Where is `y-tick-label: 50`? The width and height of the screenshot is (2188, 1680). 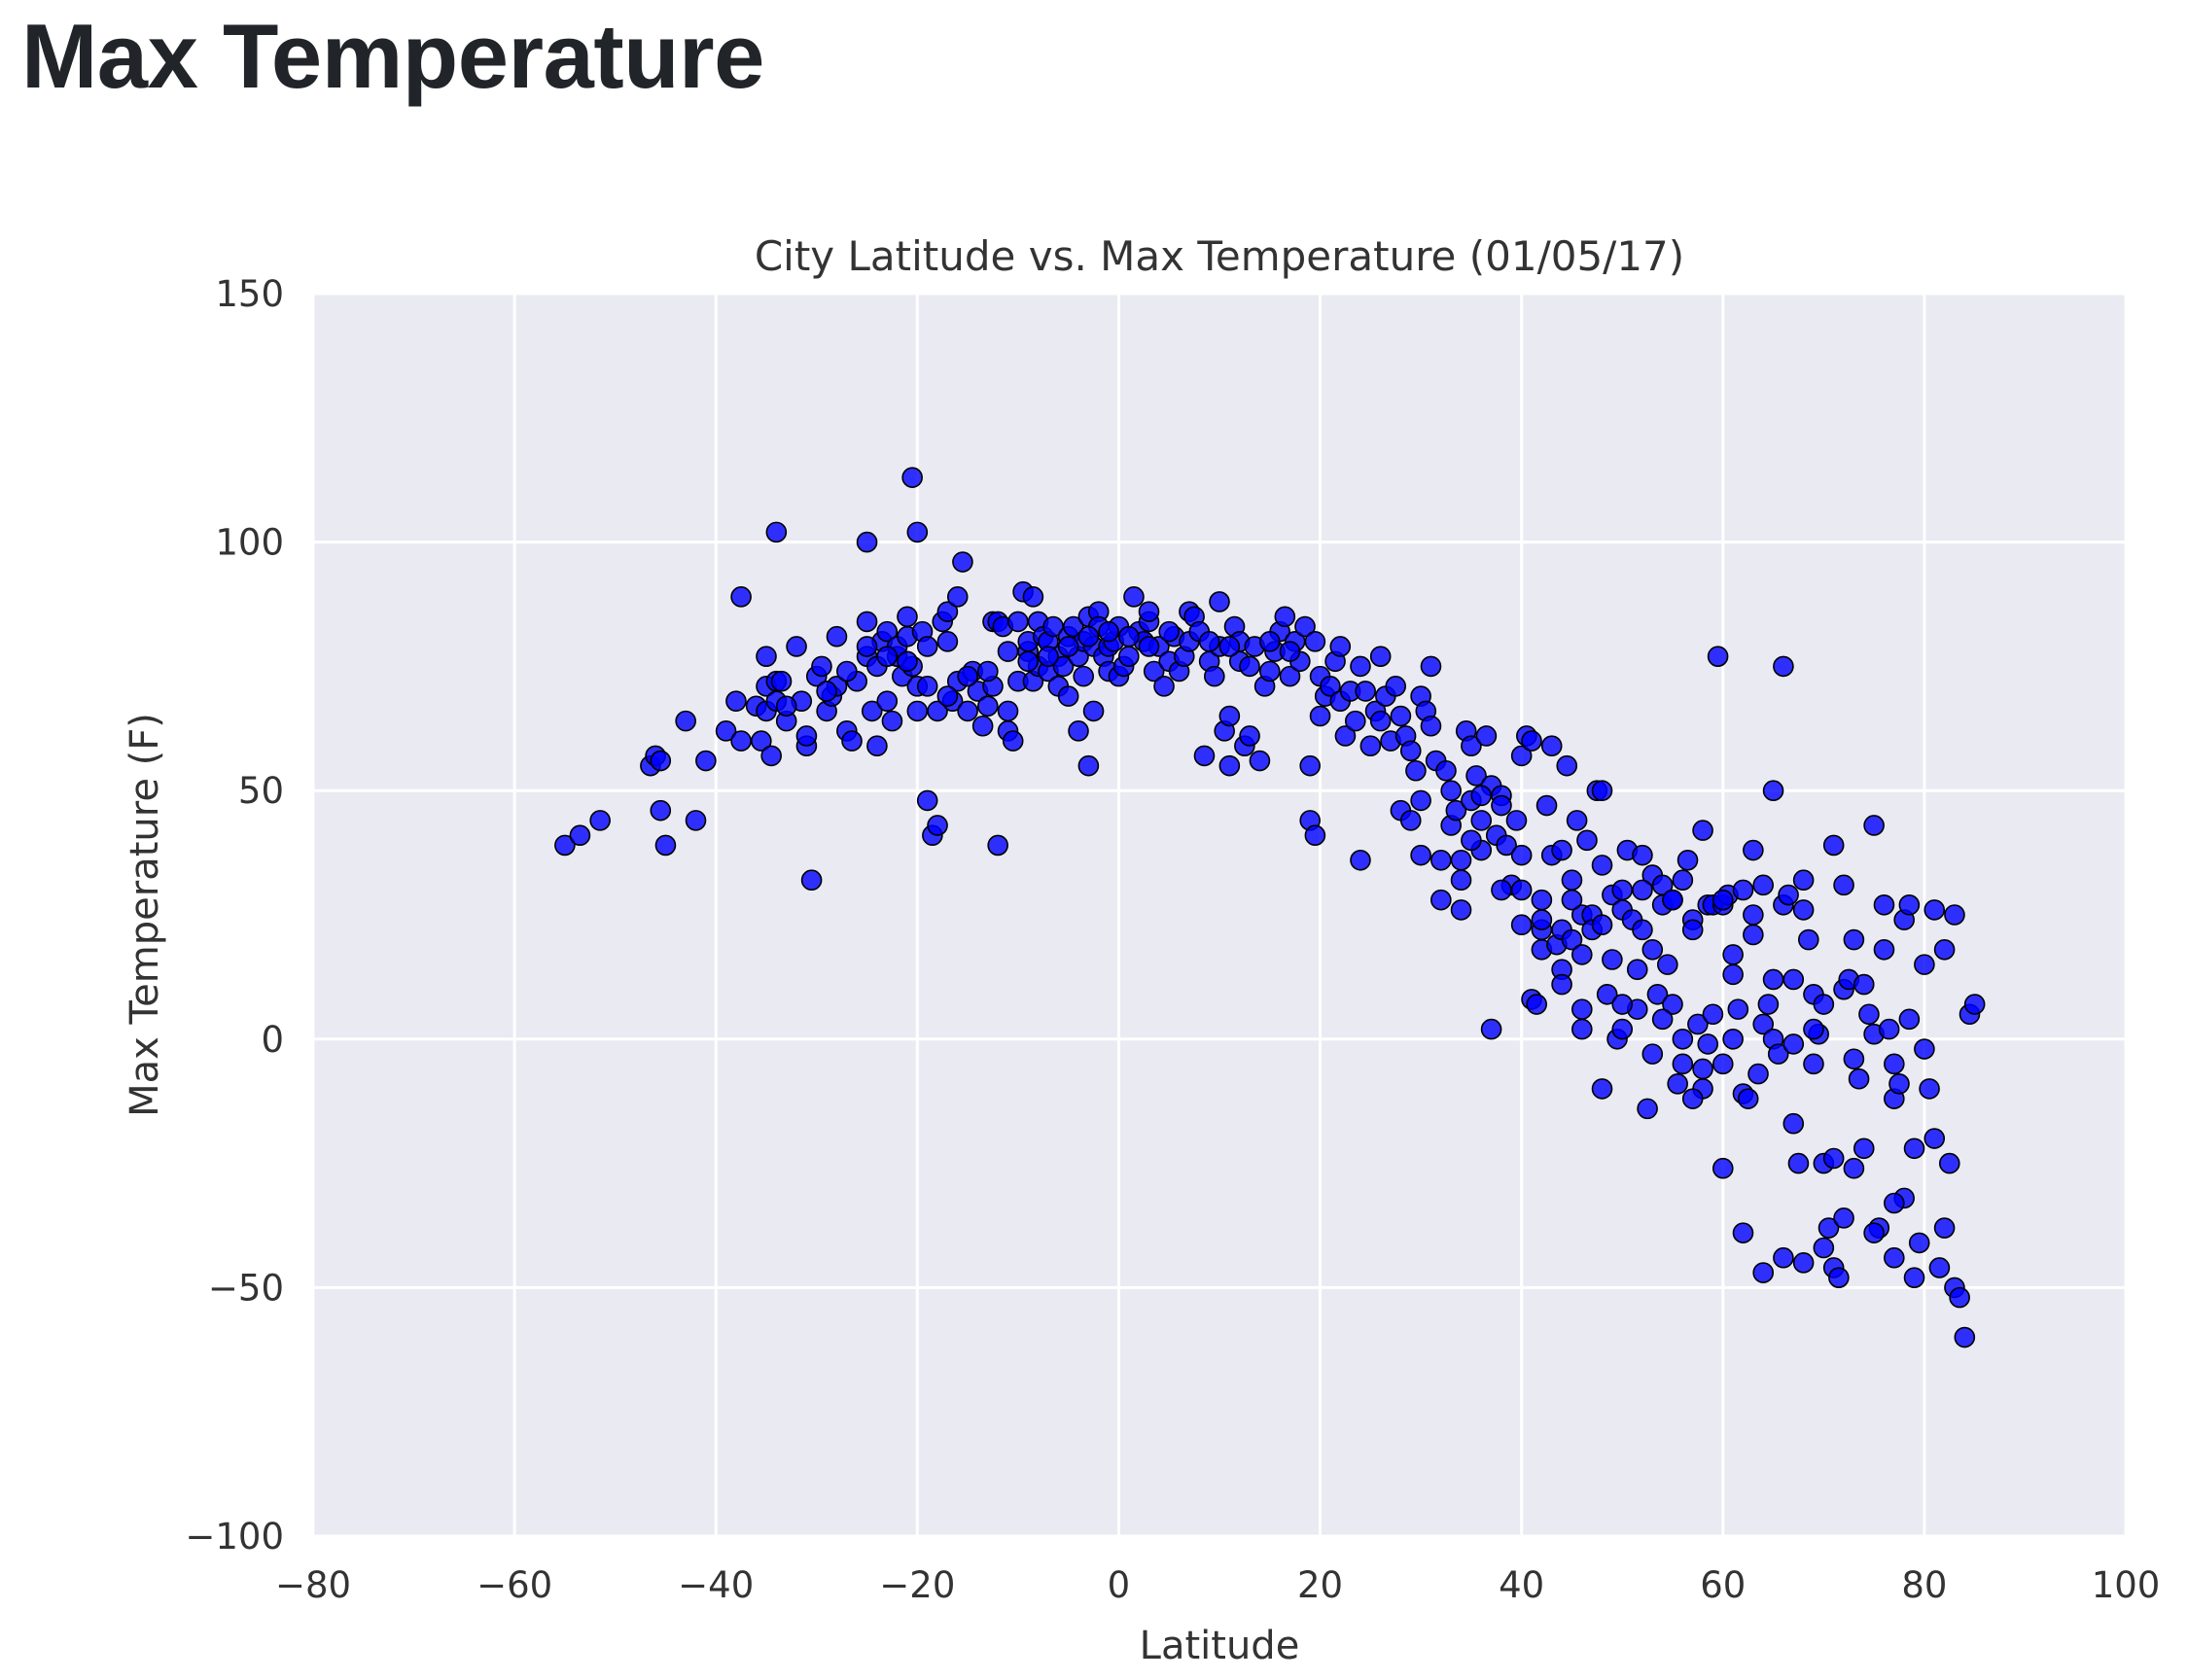
y-tick-label: 50 is located at coordinates (261, 791).